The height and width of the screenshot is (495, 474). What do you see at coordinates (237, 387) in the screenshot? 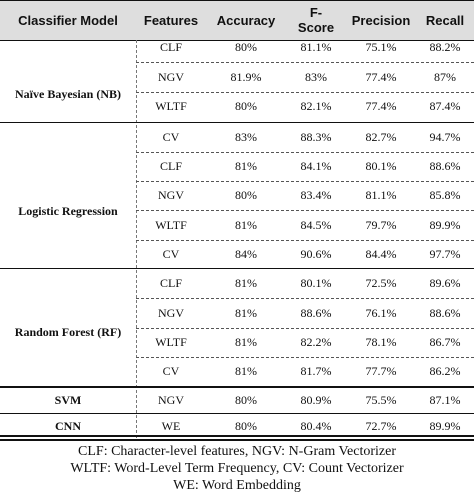
I see `group-separator-thick` at bounding box center [237, 387].